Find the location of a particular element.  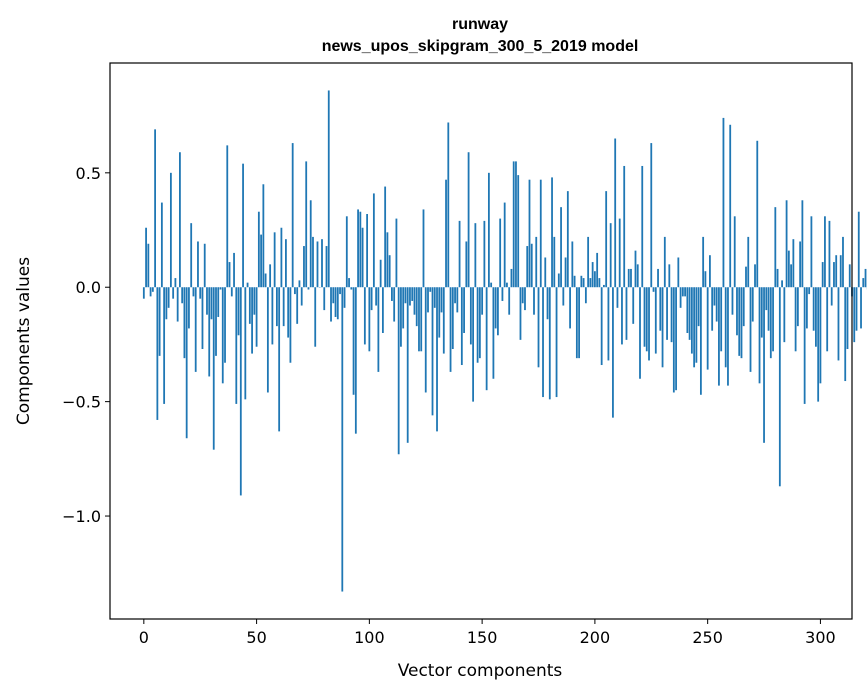

x-axis-ticks: 0 50 100 150 200 250 300 is located at coordinates (487, 633).